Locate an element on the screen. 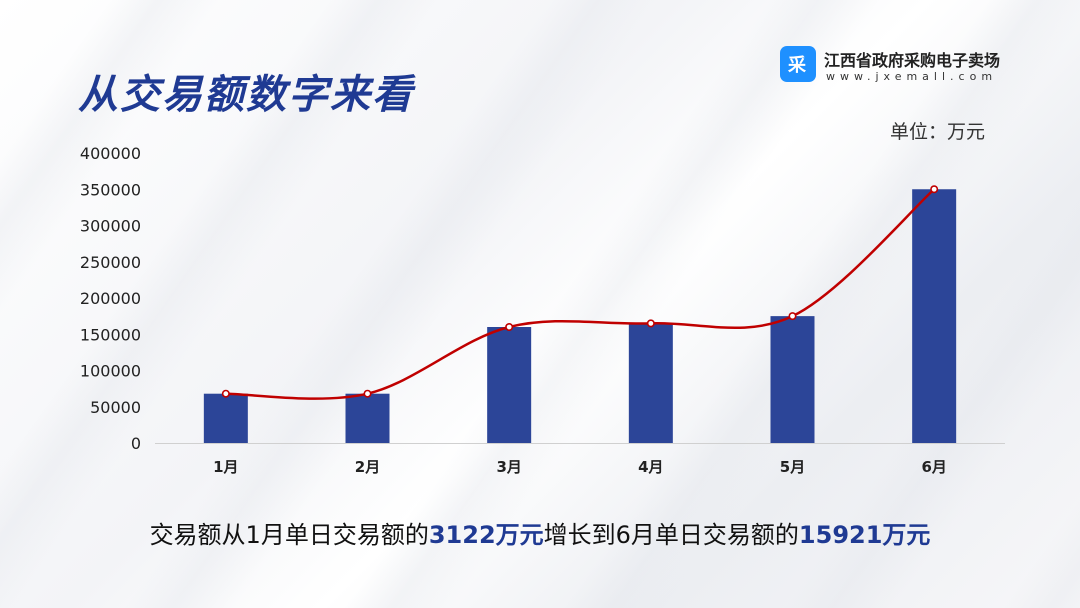 The image size is (1080, 608). x-tick-label: 2月 is located at coordinates (367, 467).